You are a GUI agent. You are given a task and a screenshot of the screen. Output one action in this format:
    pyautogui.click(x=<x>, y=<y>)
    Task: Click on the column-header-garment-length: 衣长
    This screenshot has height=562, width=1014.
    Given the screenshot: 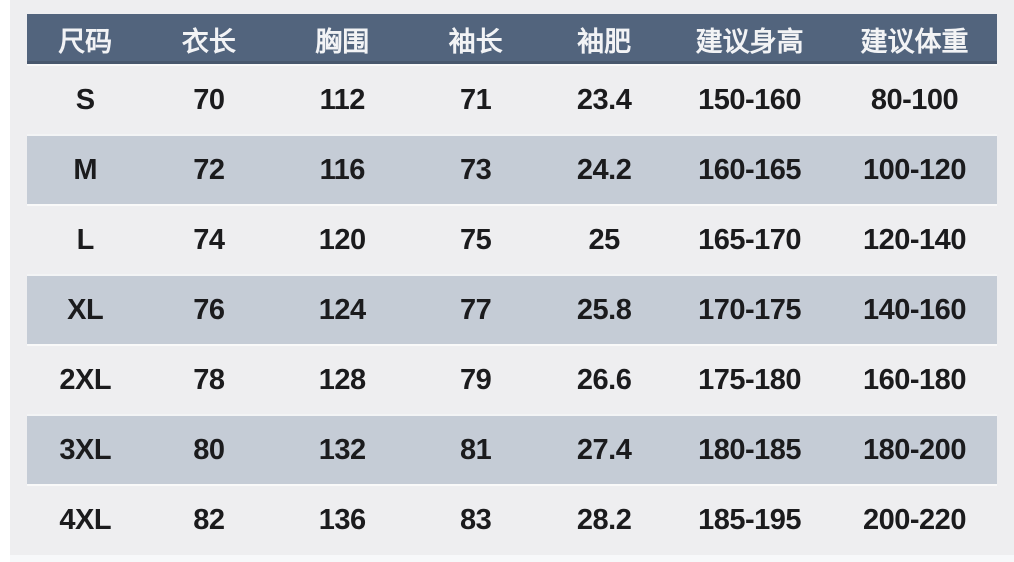 What is the action you would take?
    pyautogui.click(x=208, y=41)
    